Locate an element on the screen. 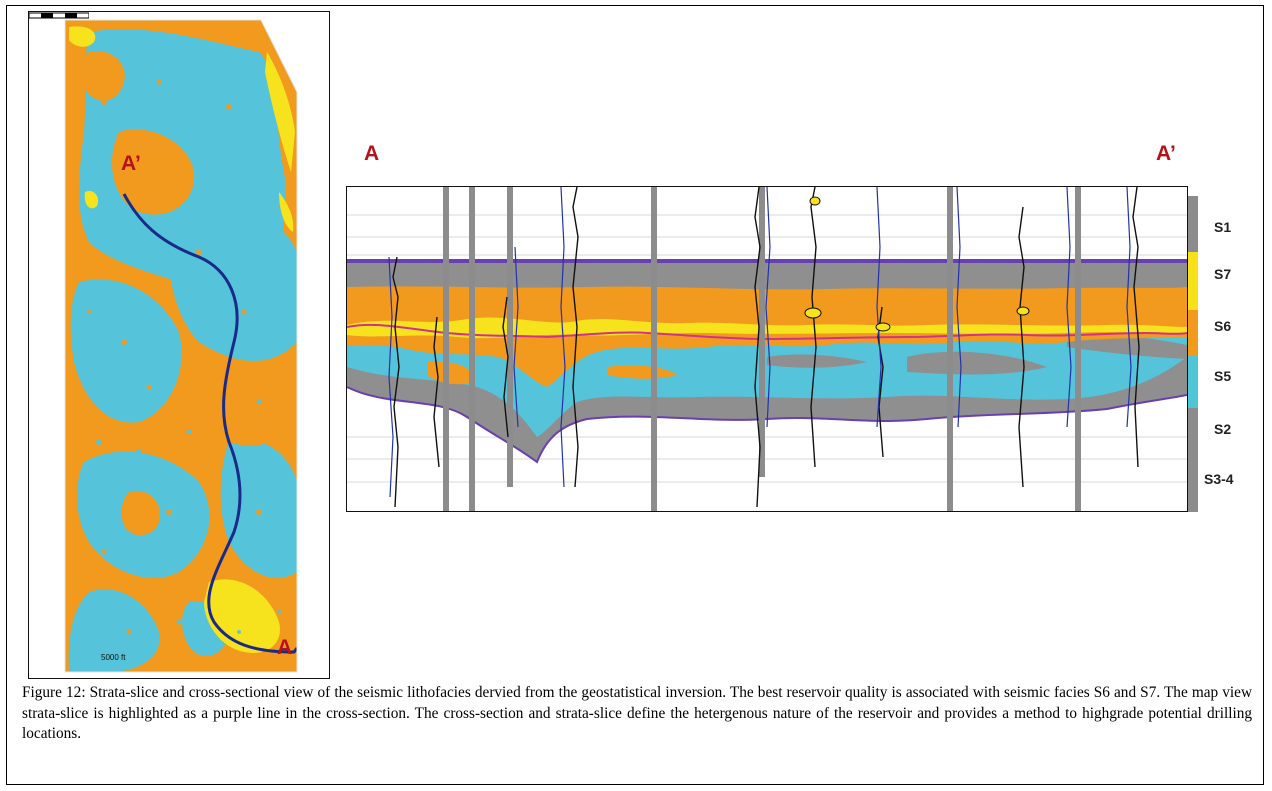 The image size is (1272, 791). legend-label-s2: S2 is located at coordinates (1223, 429).